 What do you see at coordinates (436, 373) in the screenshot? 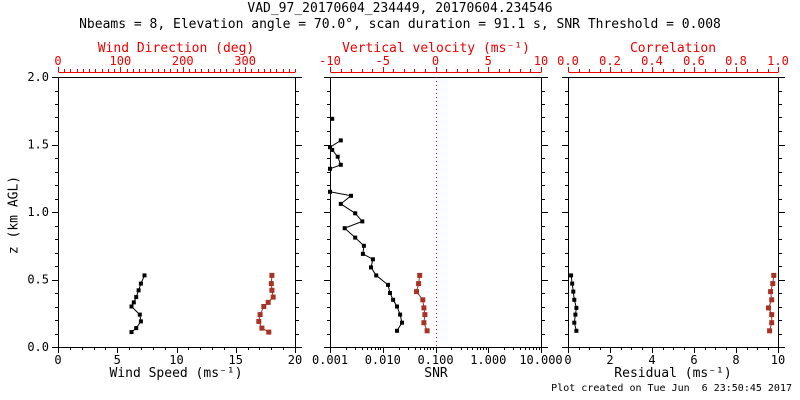
I see `snr-axis-title: SNR` at bounding box center [436, 373].